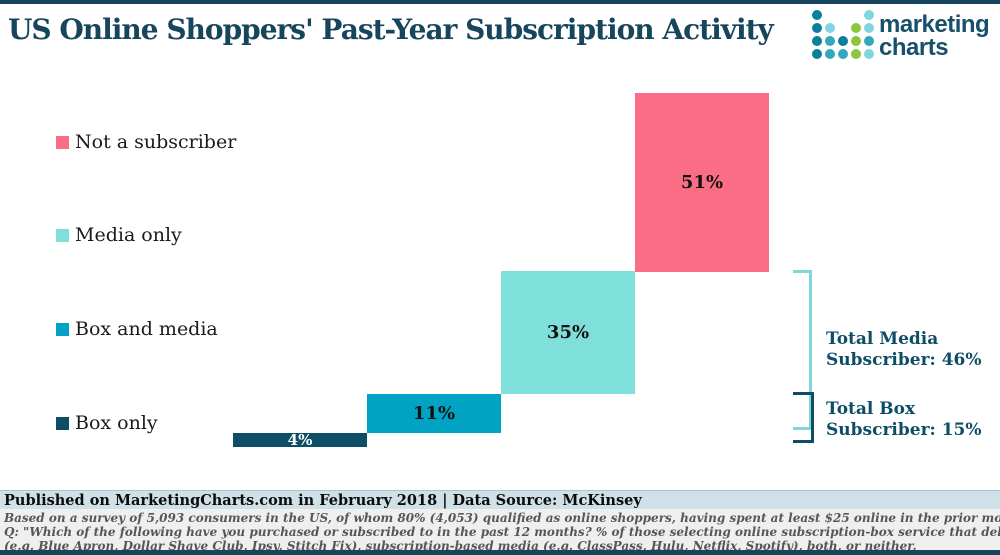 This screenshot has width=1000, height=555. Describe the element at coordinates (810, 350) in the screenshot. I see `media-bracket-vertical` at that location.